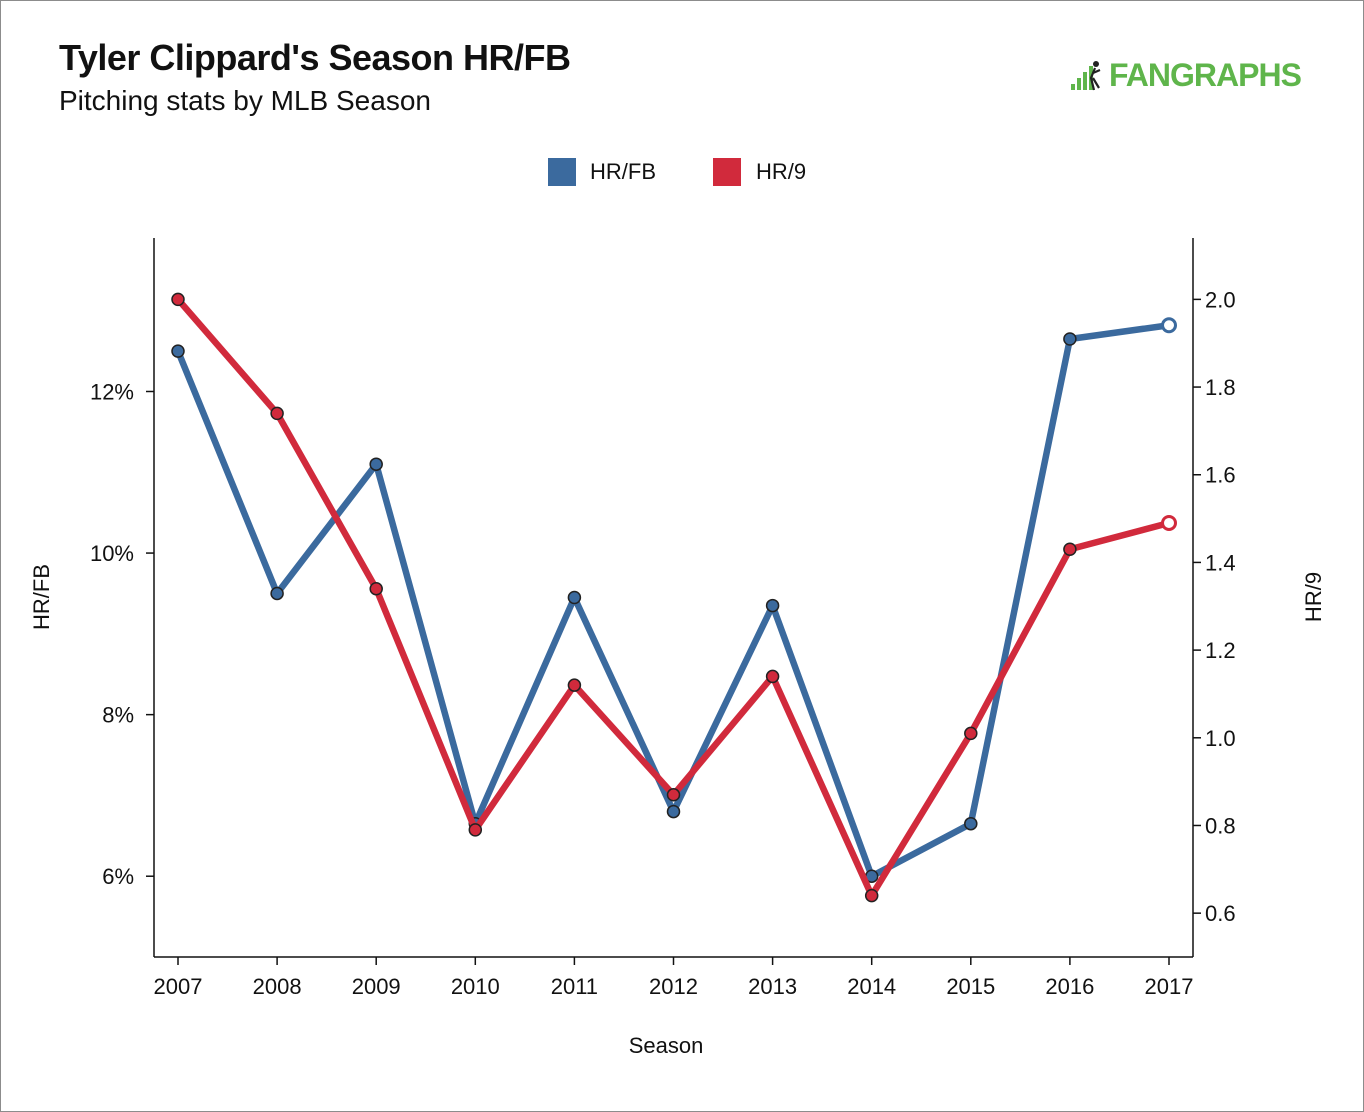 The image size is (1364, 1112). What do you see at coordinates (178, 986) in the screenshot?
I see `x-tick-label: 2007` at bounding box center [178, 986].